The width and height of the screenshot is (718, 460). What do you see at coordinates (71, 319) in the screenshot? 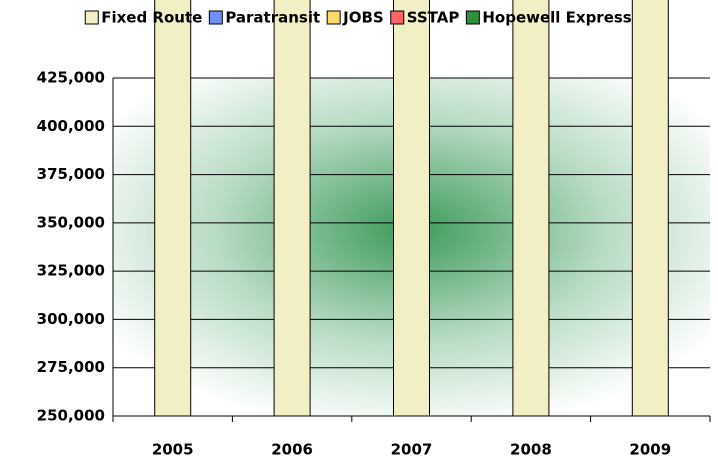
I see `y-tick-label: 300,000` at bounding box center [71, 319].